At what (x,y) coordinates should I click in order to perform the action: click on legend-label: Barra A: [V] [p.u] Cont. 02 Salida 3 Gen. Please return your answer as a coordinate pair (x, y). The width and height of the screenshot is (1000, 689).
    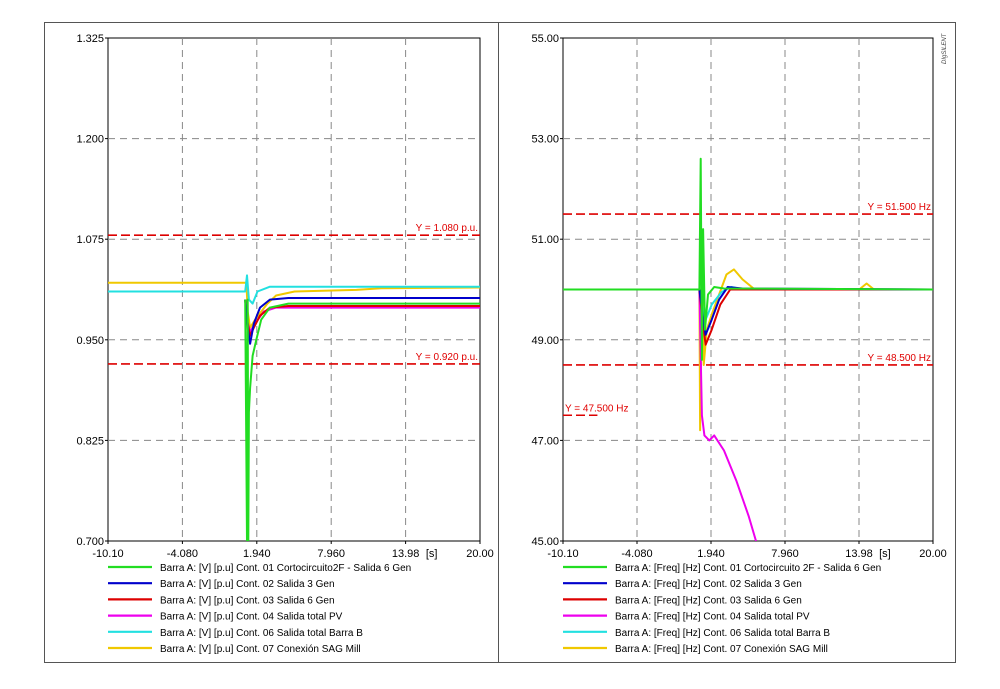
    Looking at the image, I should click on (247, 584).